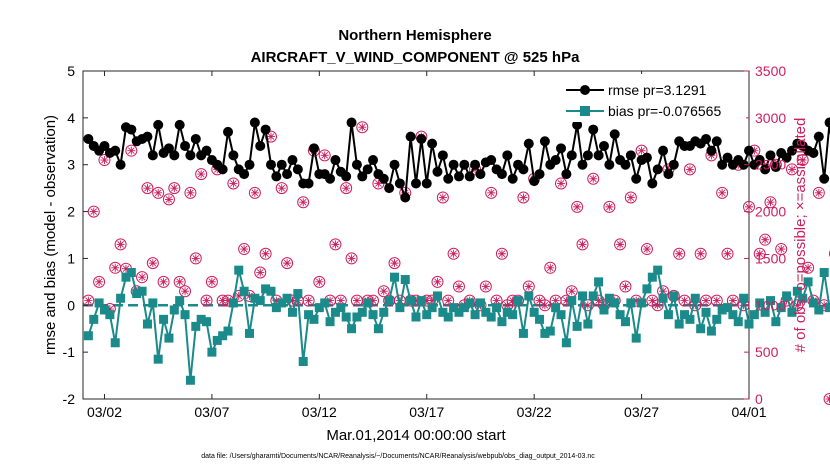 The width and height of the screenshot is (830, 470). What do you see at coordinates (770, 212) in the screenshot?
I see `right-tick-label: 2000` at bounding box center [770, 212].